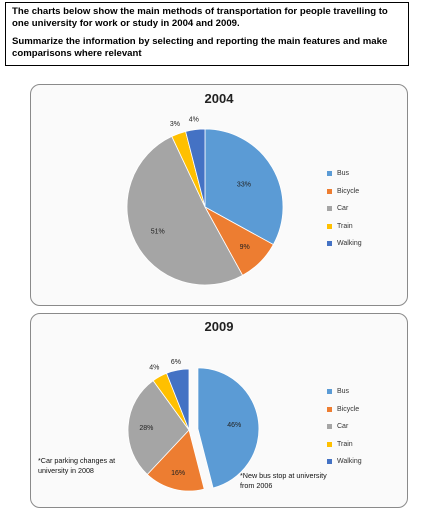 Image resolution: width=423 pixels, height=512 pixels. Describe the element at coordinates (219, 98) in the screenshot. I see `chart-title: 2004` at that location.